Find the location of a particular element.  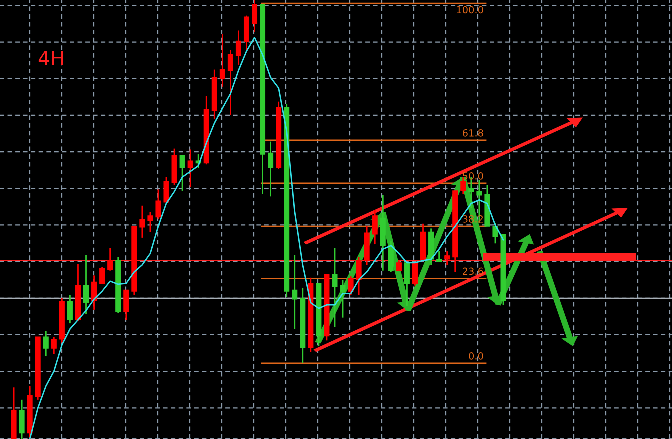

annotation: 4H is located at coordinates (51, 58).